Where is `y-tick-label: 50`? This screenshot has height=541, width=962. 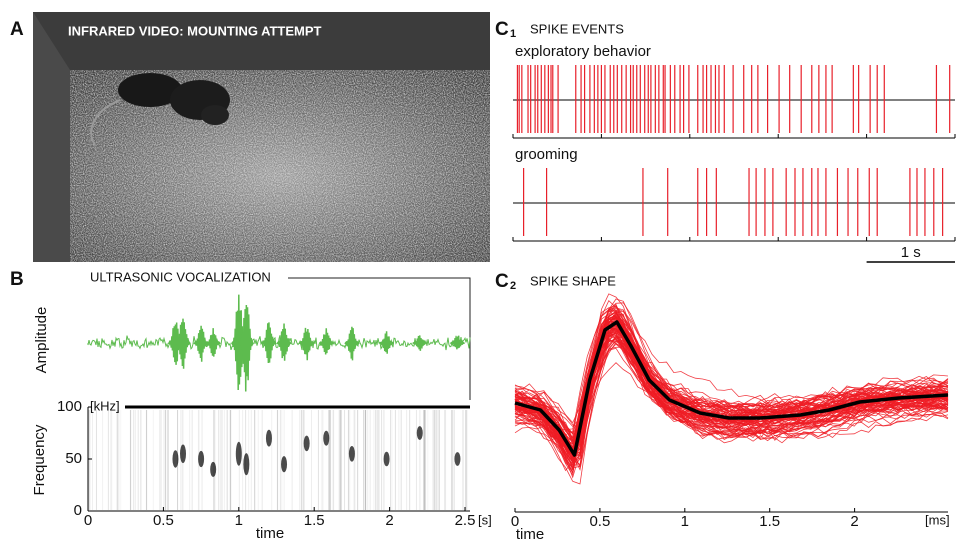
y-tick-label: 50 is located at coordinates (73, 458).